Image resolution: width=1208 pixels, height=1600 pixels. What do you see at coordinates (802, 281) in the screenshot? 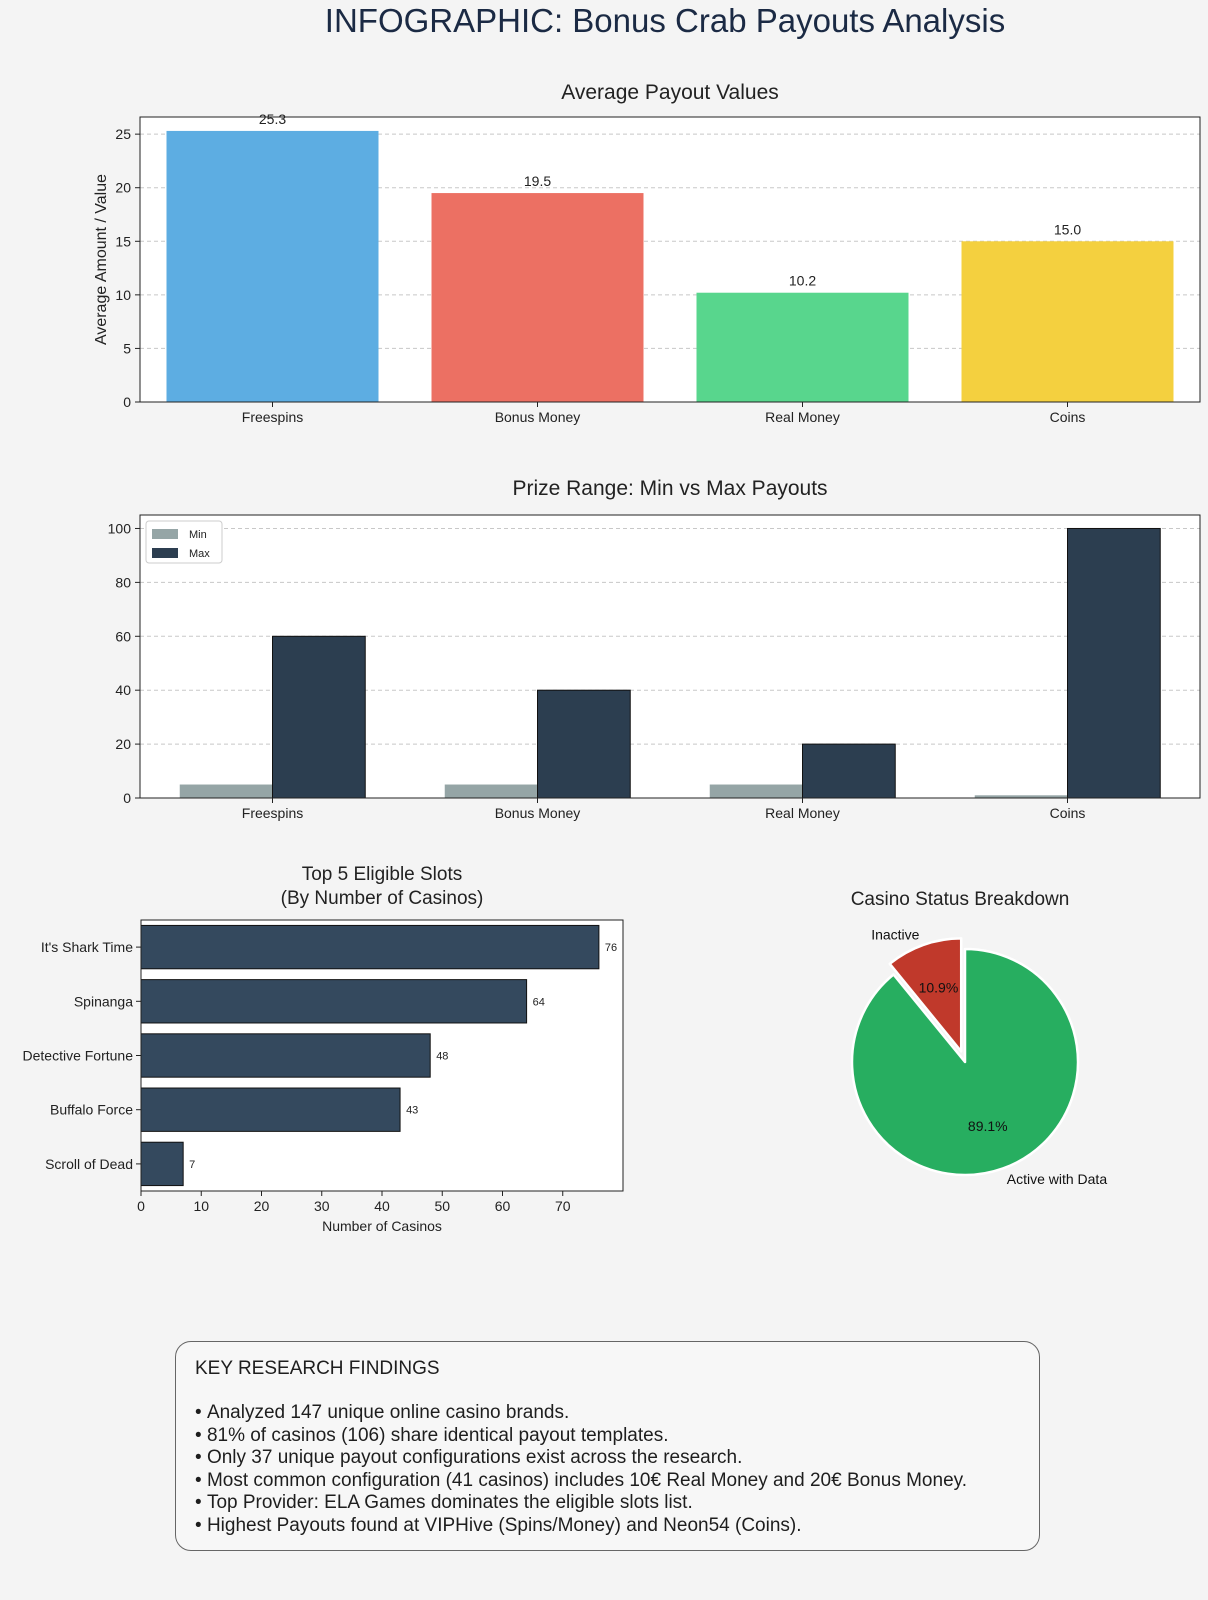
I see `data-label: 10.2` at bounding box center [802, 281].